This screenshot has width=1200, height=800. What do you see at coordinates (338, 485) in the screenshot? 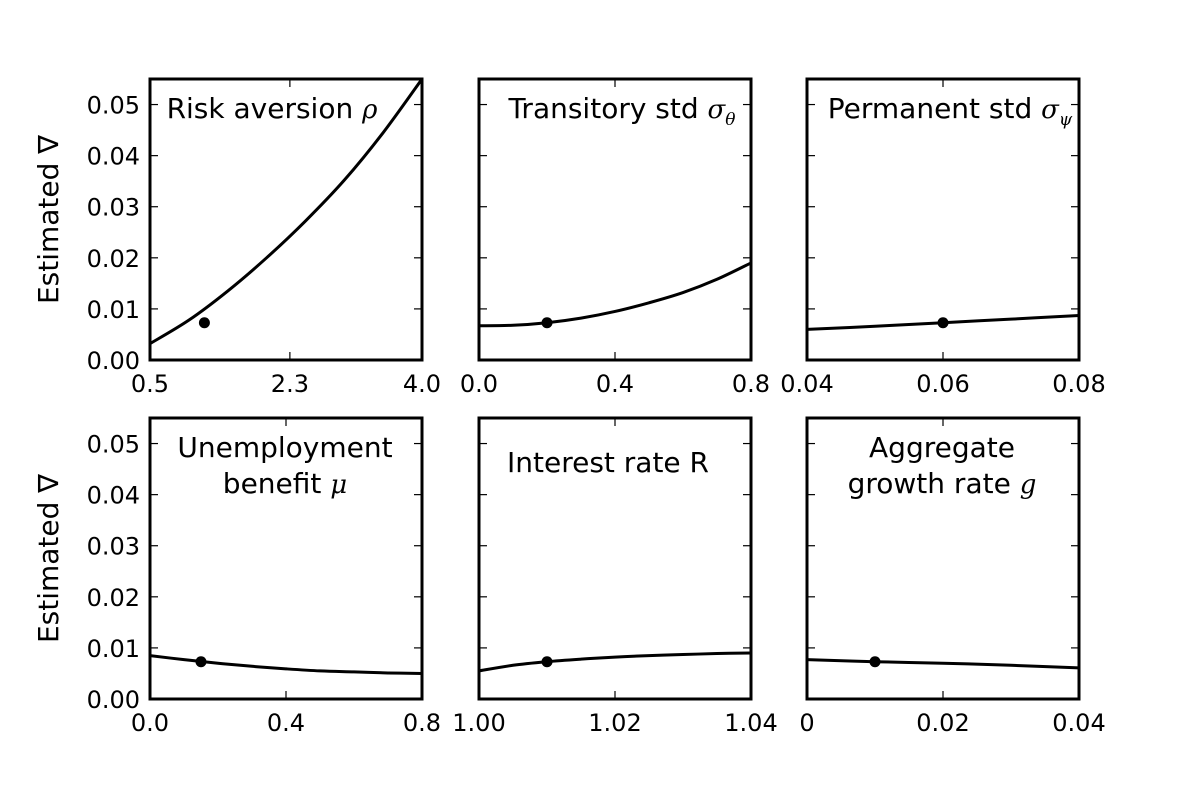
I see `title-symbol: μ` at bounding box center [338, 485].